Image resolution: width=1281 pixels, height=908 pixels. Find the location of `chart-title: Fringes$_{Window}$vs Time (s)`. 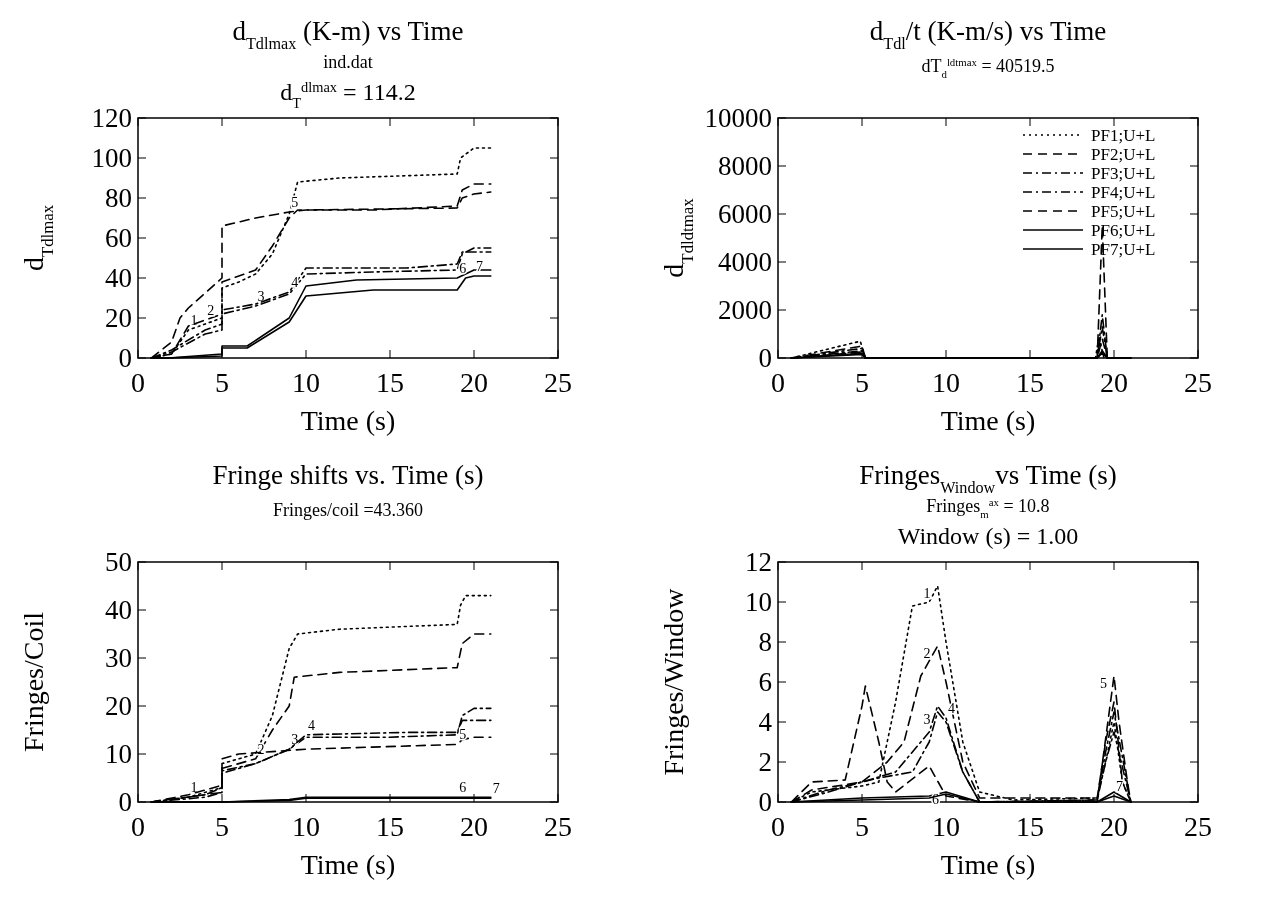

chart-title: Fringes$_{Window}$vs Time (s) is located at coordinates (988, 478).